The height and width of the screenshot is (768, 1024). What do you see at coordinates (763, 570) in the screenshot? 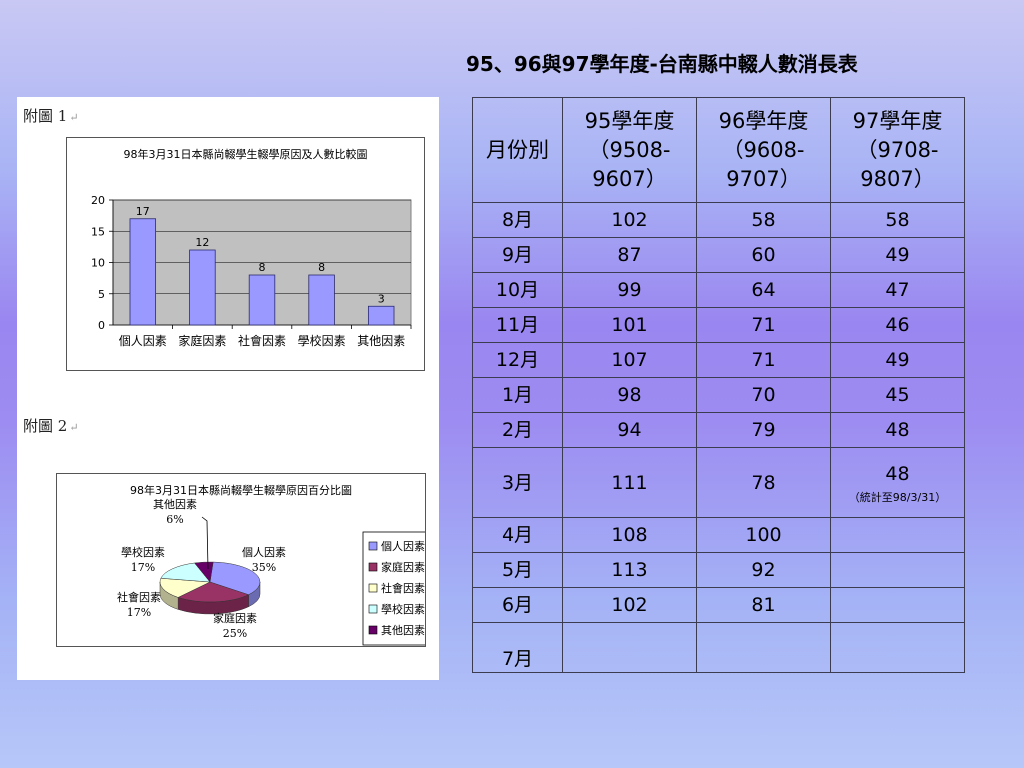
I see `cell-y96: 92` at bounding box center [763, 570].